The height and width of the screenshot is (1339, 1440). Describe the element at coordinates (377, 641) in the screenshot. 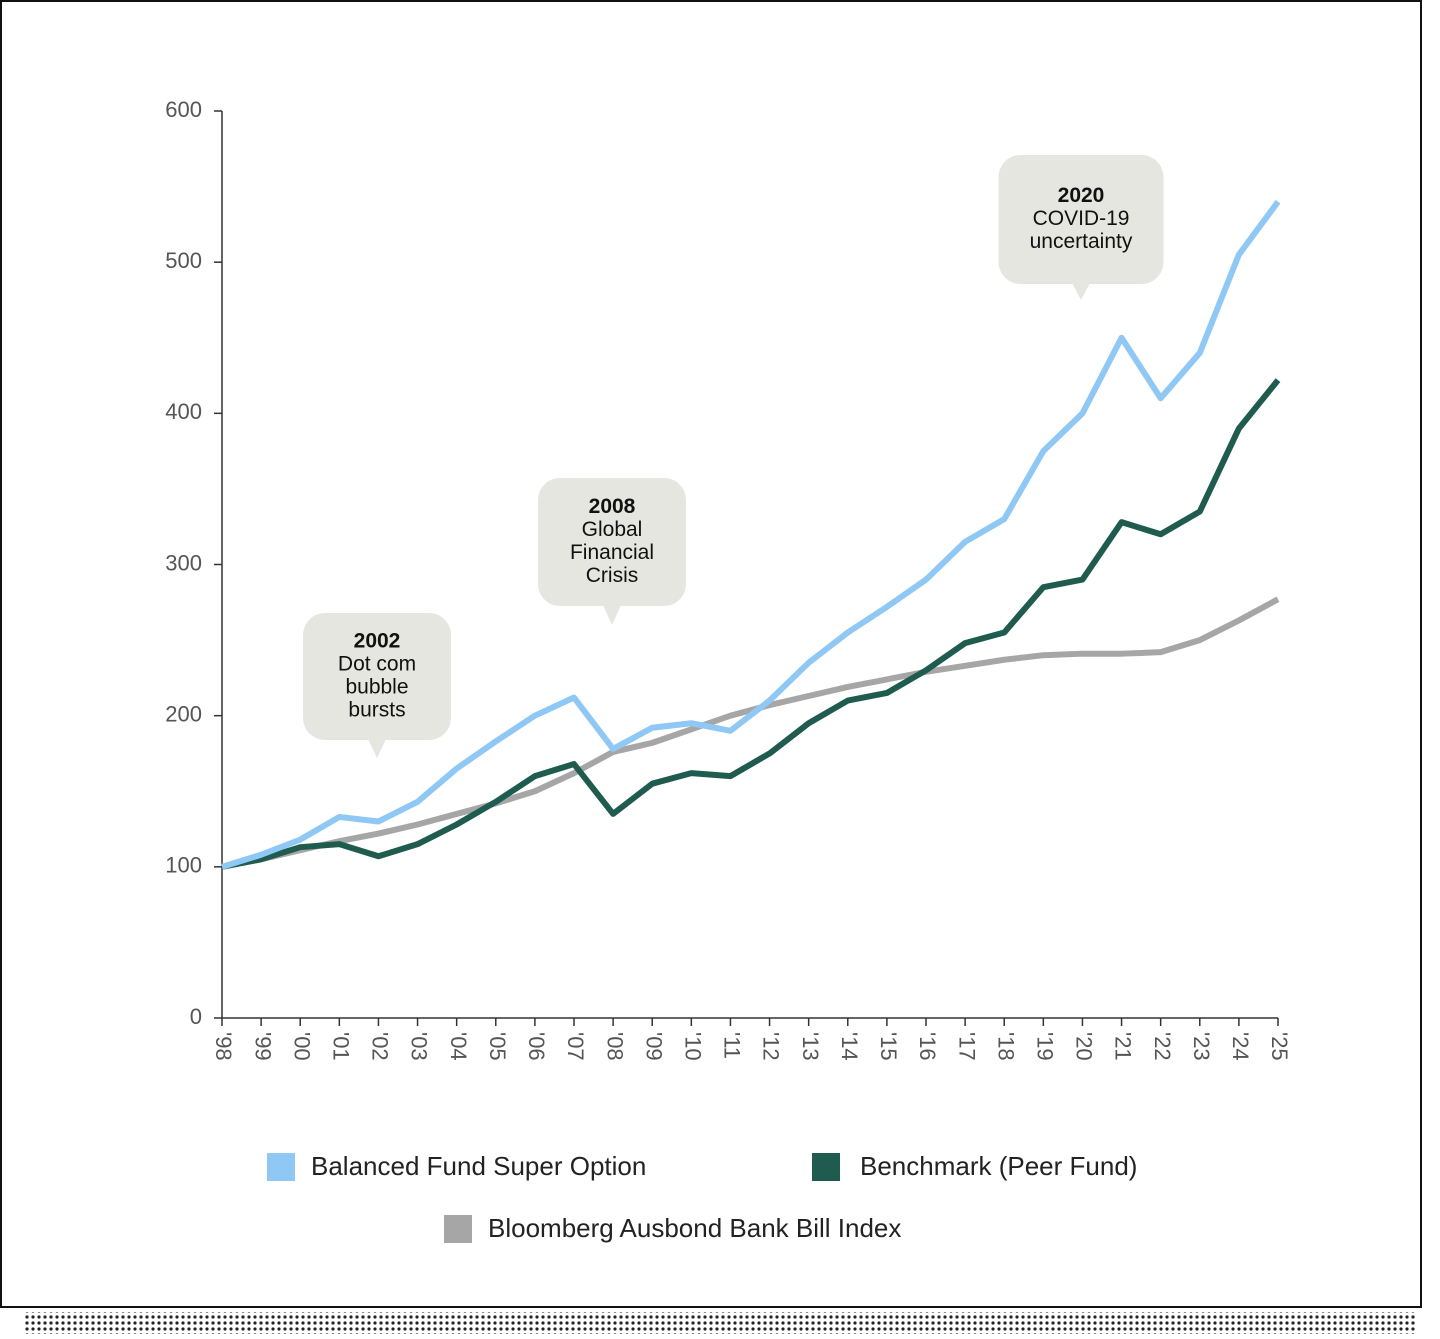

I see `callout-title: 2002` at that location.